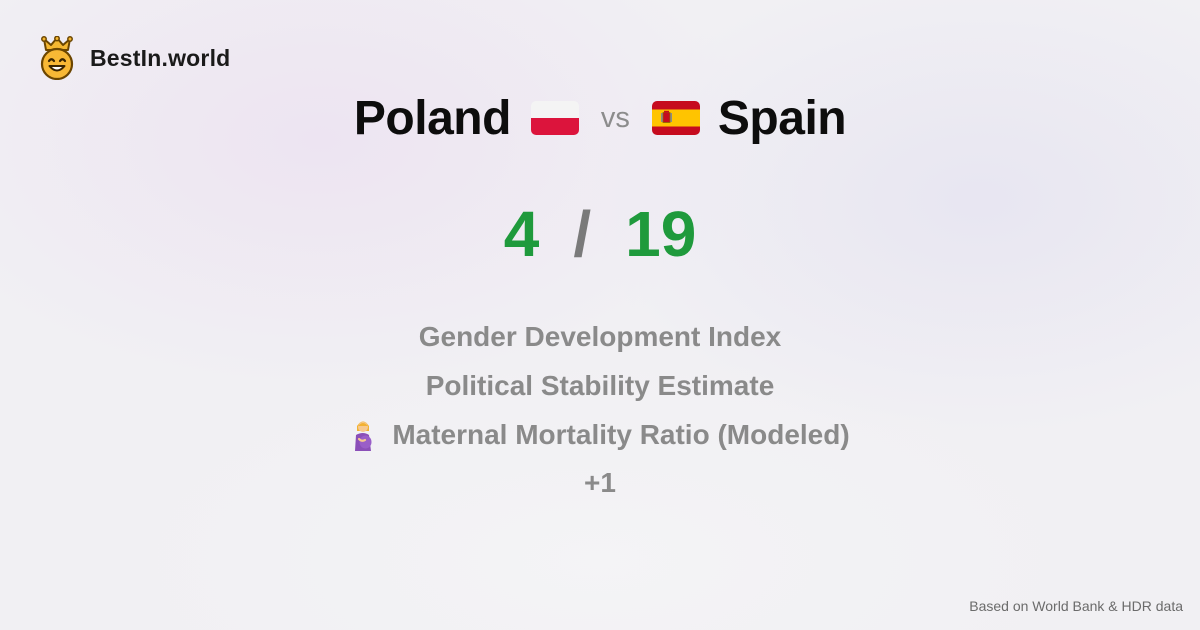  I want to click on metric-label: Gender Development Index, so click(600, 336).